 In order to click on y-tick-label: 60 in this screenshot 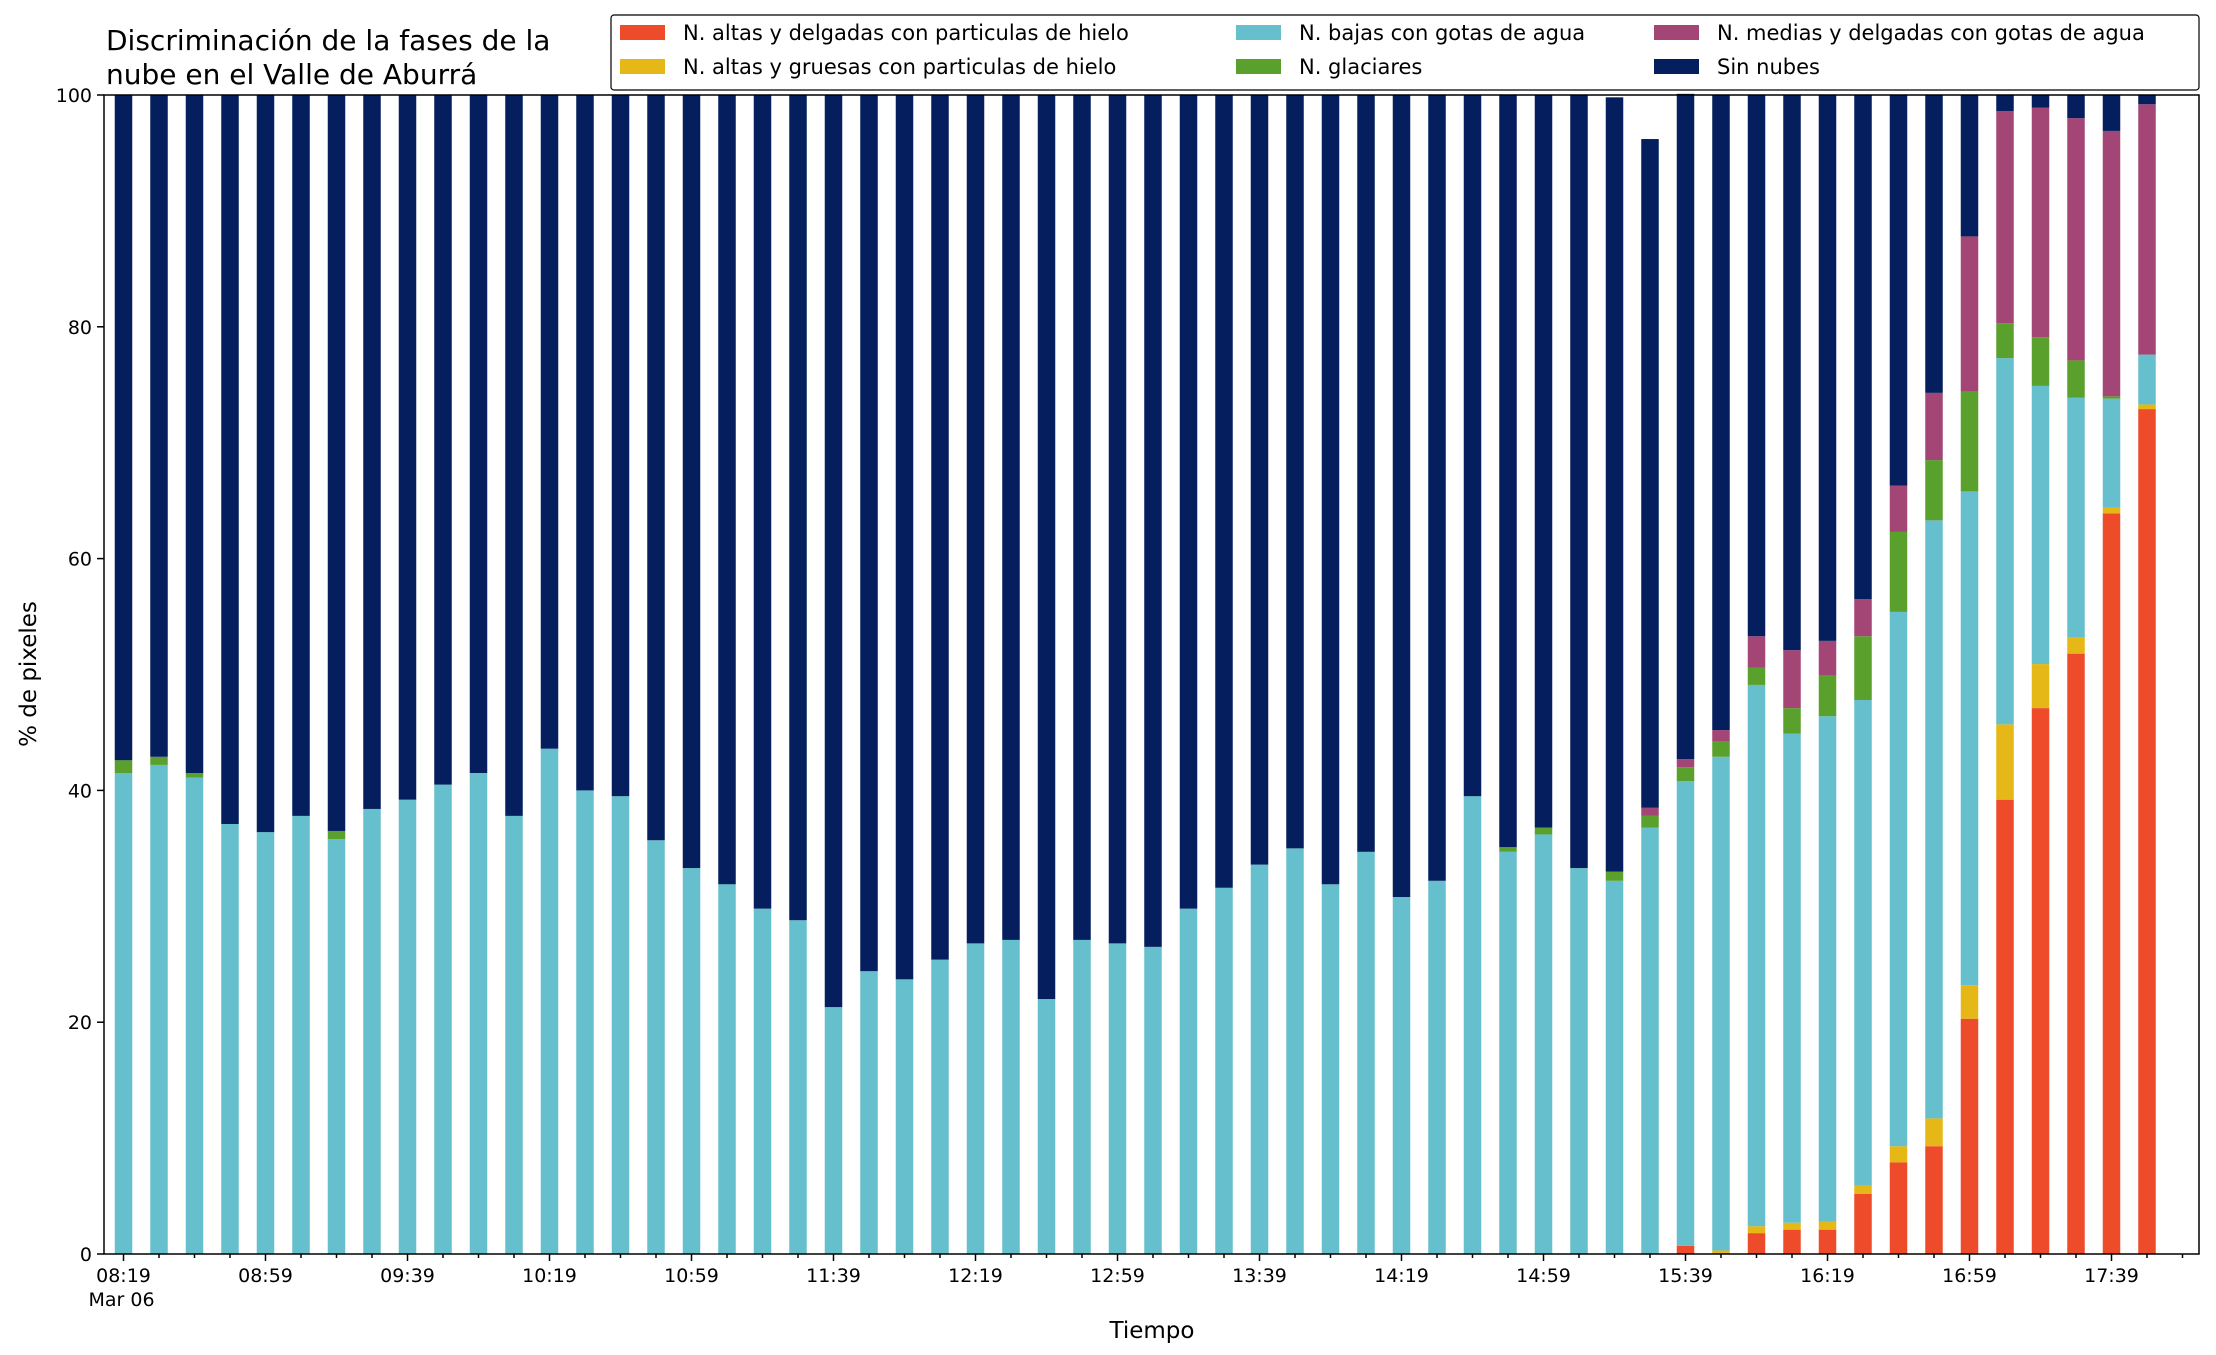, I will do `click(80, 560)`.